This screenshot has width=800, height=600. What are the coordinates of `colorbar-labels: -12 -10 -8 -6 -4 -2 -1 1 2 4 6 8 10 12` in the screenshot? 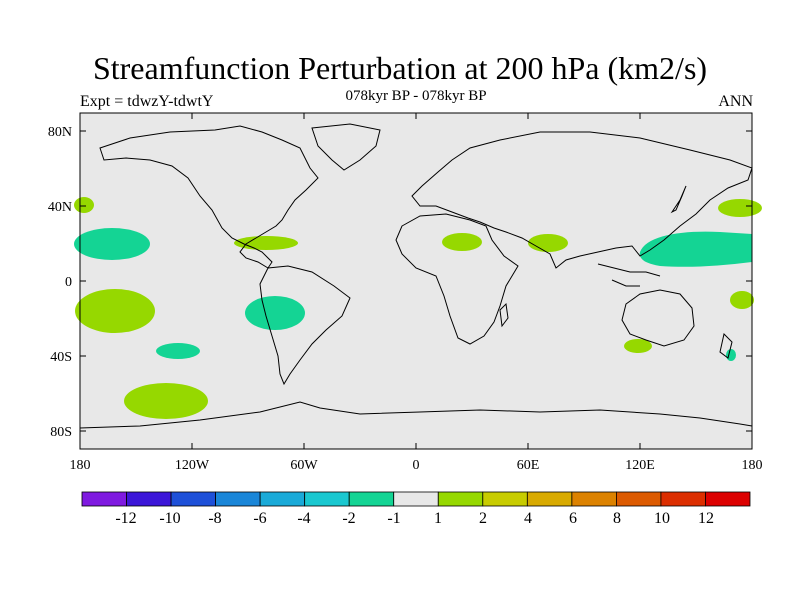 It's located at (414, 518).